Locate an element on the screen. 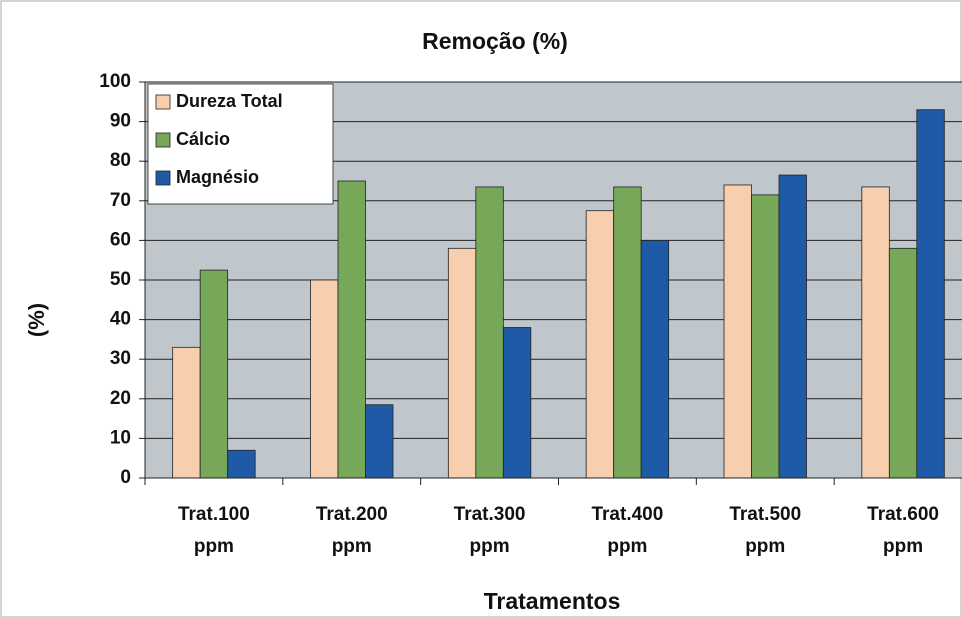 The height and width of the screenshot is (618, 962). y-tick-label: 30 is located at coordinates (120, 358).